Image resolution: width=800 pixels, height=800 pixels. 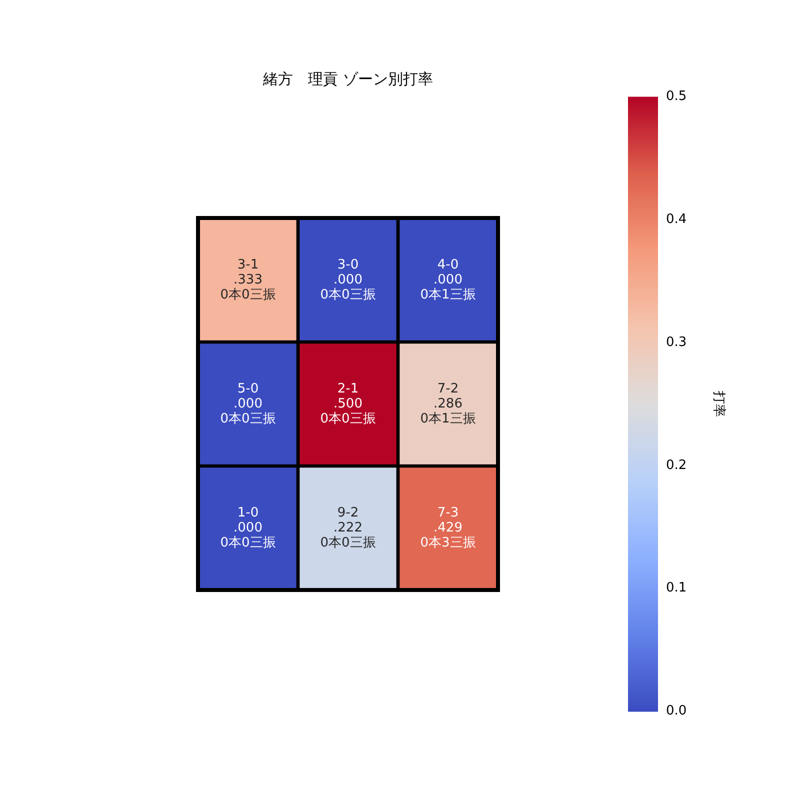 What do you see at coordinates (448, 279) in the screenshot?
I see `data-label: 4-0 .000 0本1三振` at bounding box center [448, 279].